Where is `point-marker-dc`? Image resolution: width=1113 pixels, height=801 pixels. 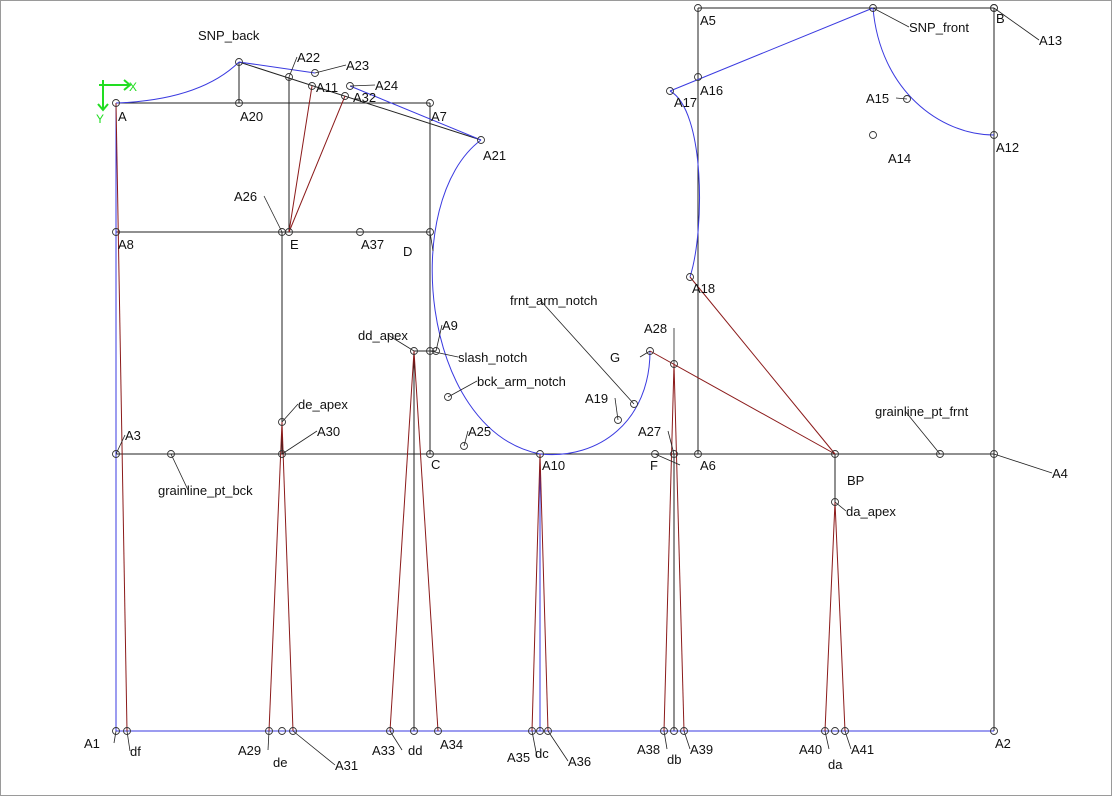 point-marker-dc is located at coordinates (540, 731).